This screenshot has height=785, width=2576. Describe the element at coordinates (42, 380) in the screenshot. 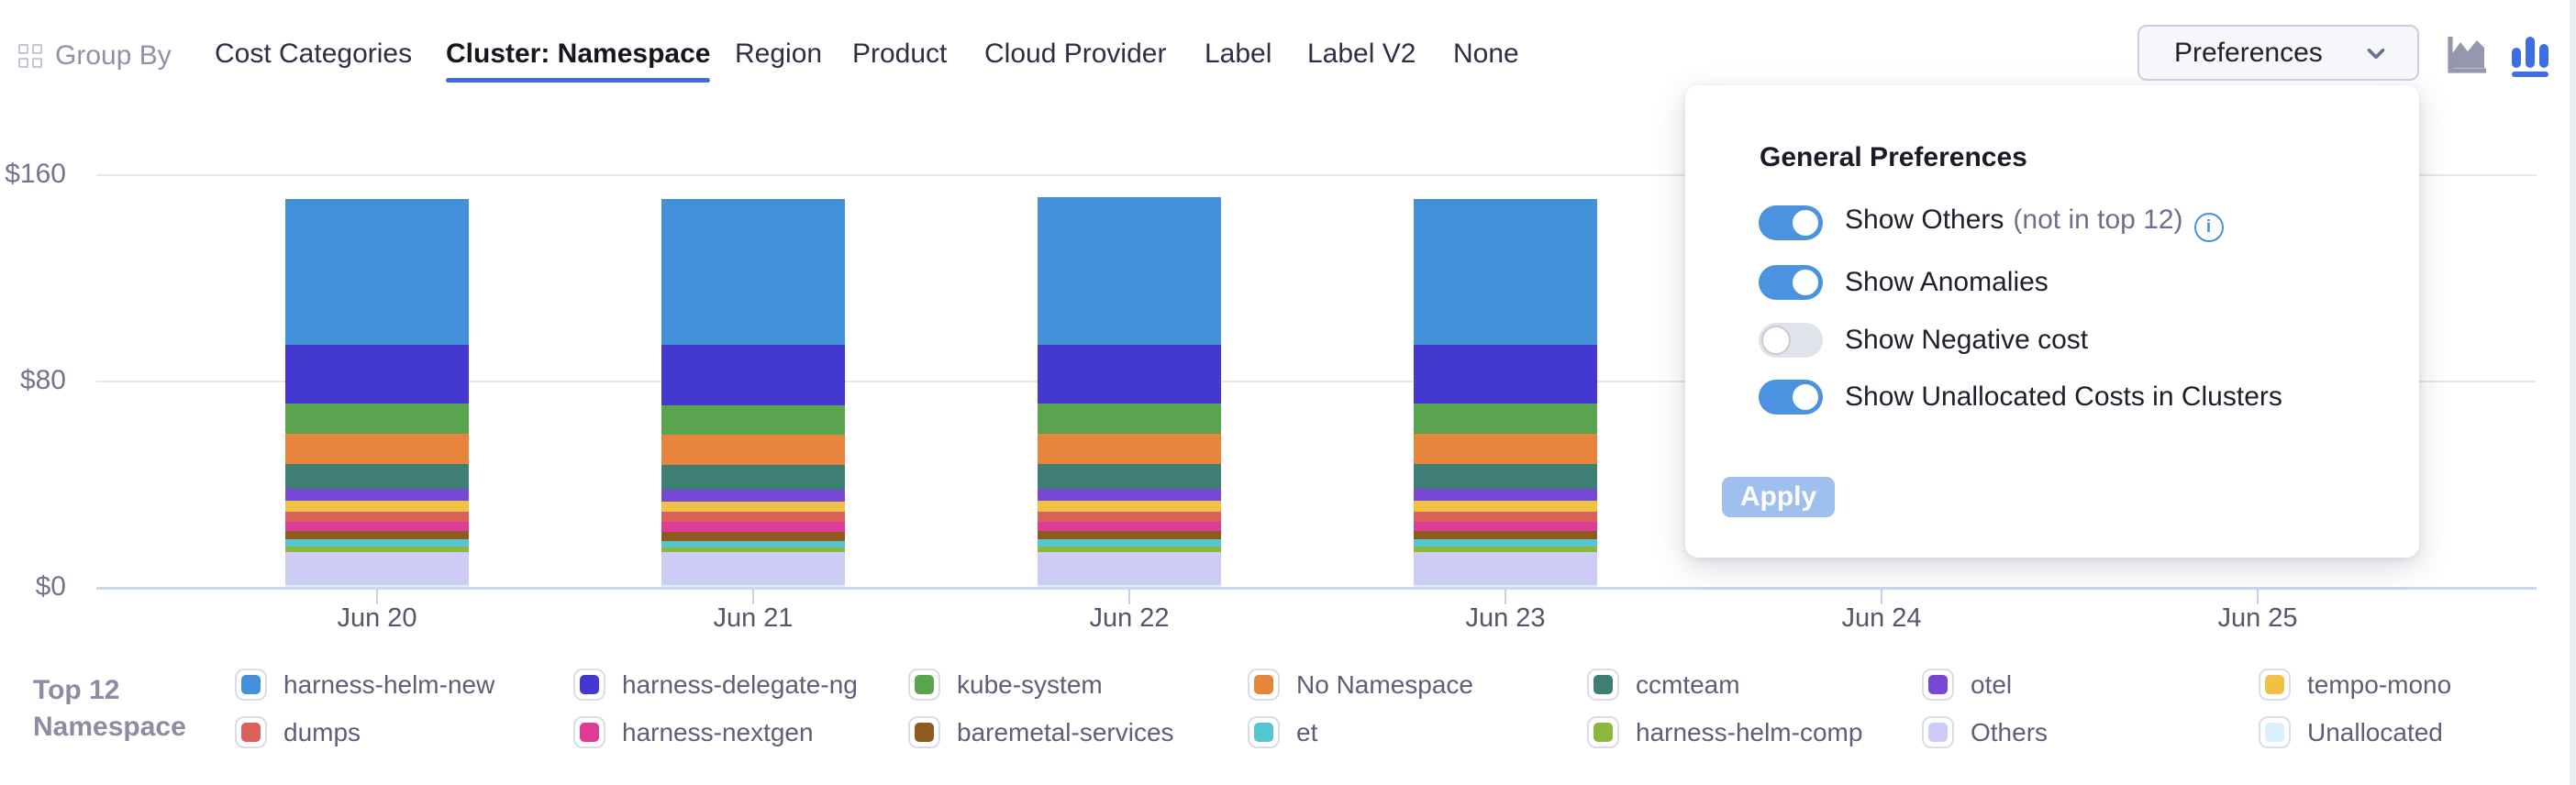

I see `y-axis-label-80: $80` at that location.